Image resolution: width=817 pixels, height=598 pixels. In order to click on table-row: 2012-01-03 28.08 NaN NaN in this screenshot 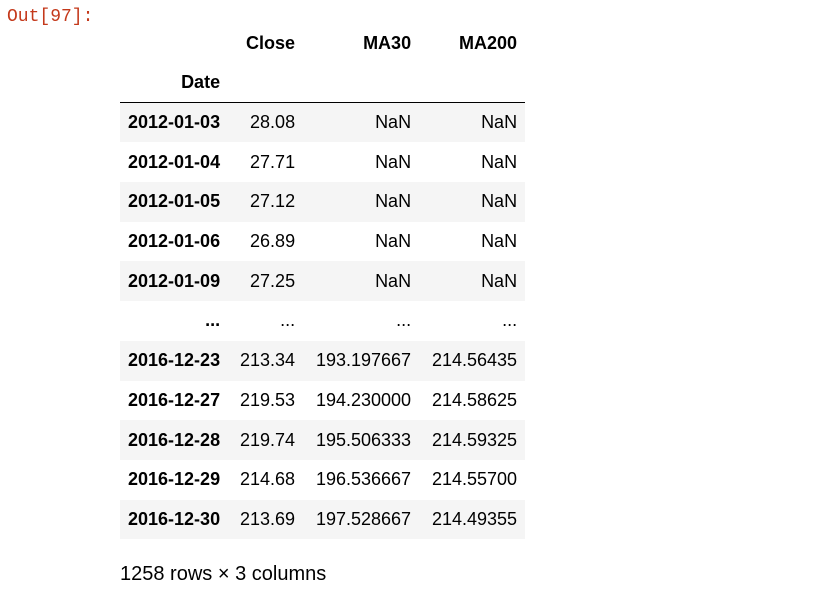, I will do `click(323, 122)`.